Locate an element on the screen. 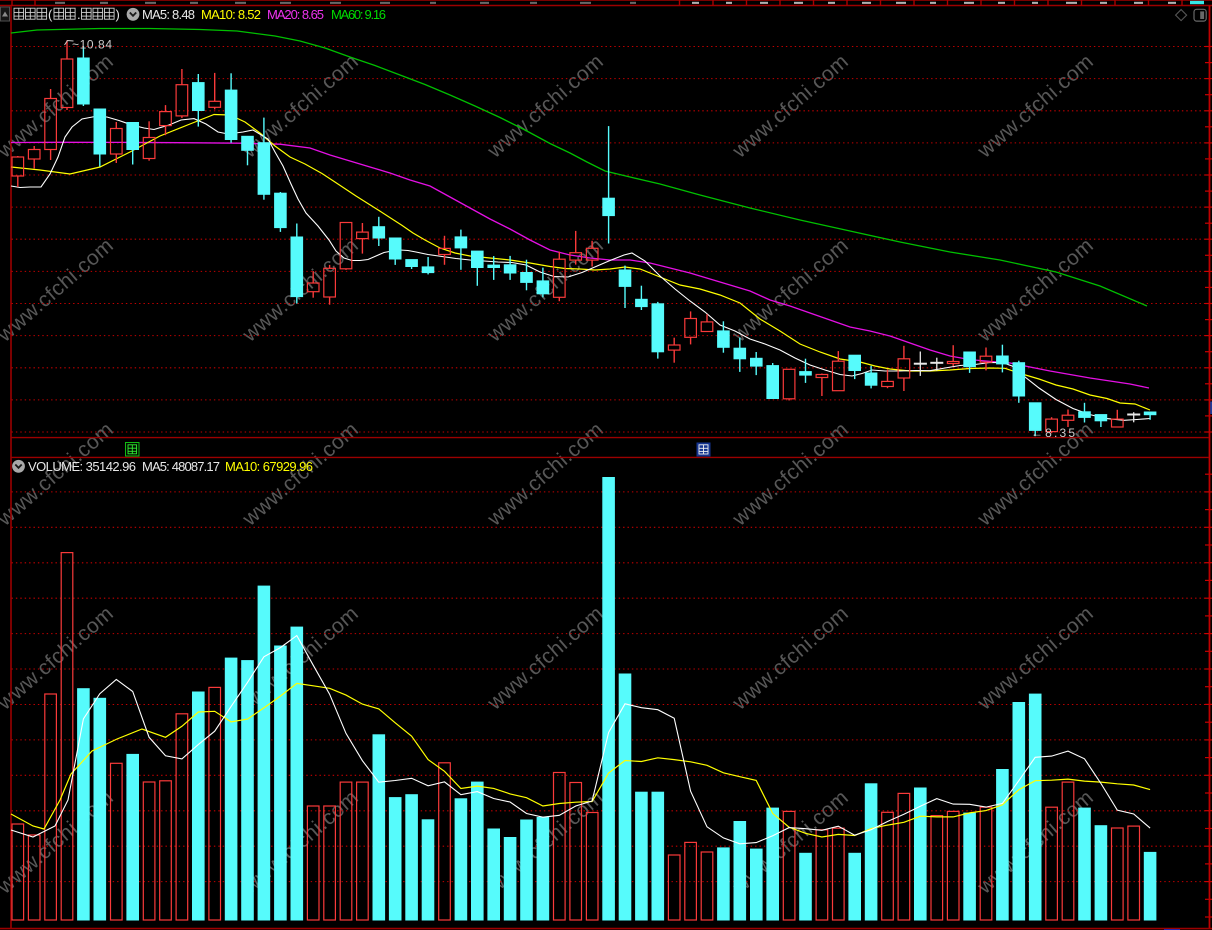 This screenshot has height=930, width=1212. svg-text: ←8.35 is located at coordinates (1053, 433).